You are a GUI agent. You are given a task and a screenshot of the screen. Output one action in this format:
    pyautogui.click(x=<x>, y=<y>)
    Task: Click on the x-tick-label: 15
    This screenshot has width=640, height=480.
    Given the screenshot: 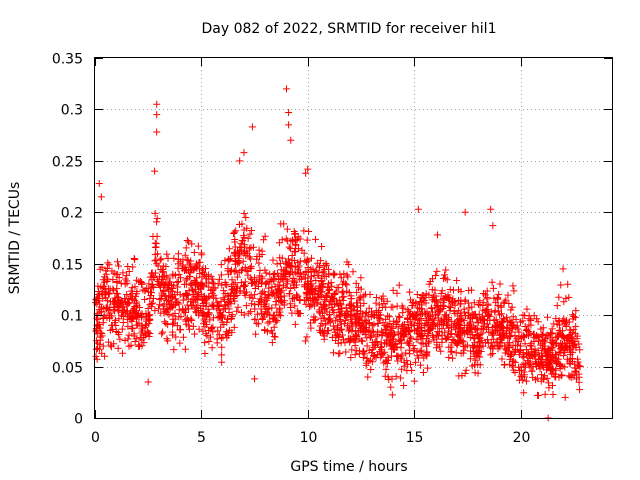 What is the action you would take?
    pyautogui.click(x=415, y=438)
    